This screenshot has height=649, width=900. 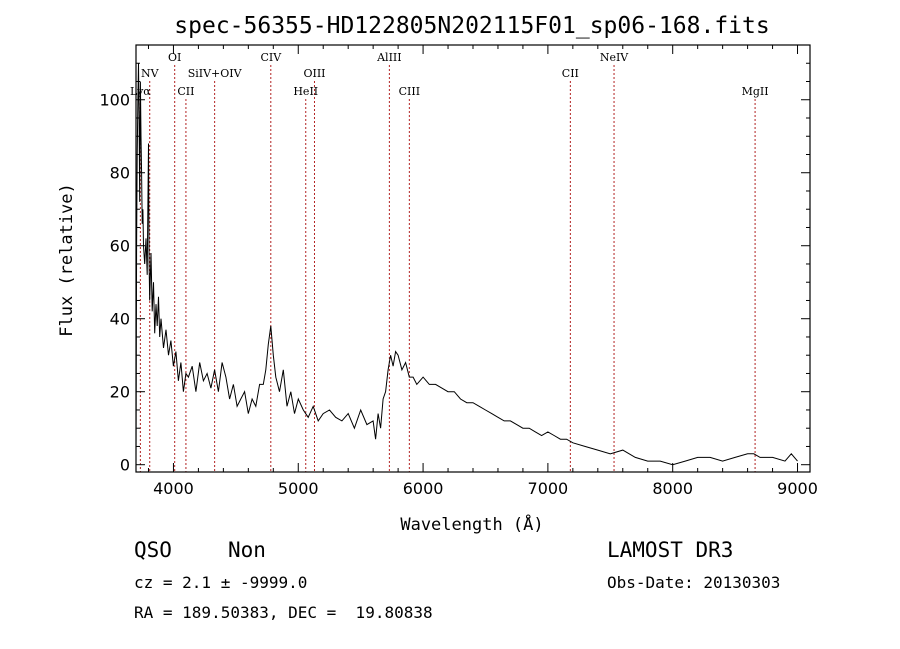 I want to click on y-tick-label: 0, so click(x=125, y=465).